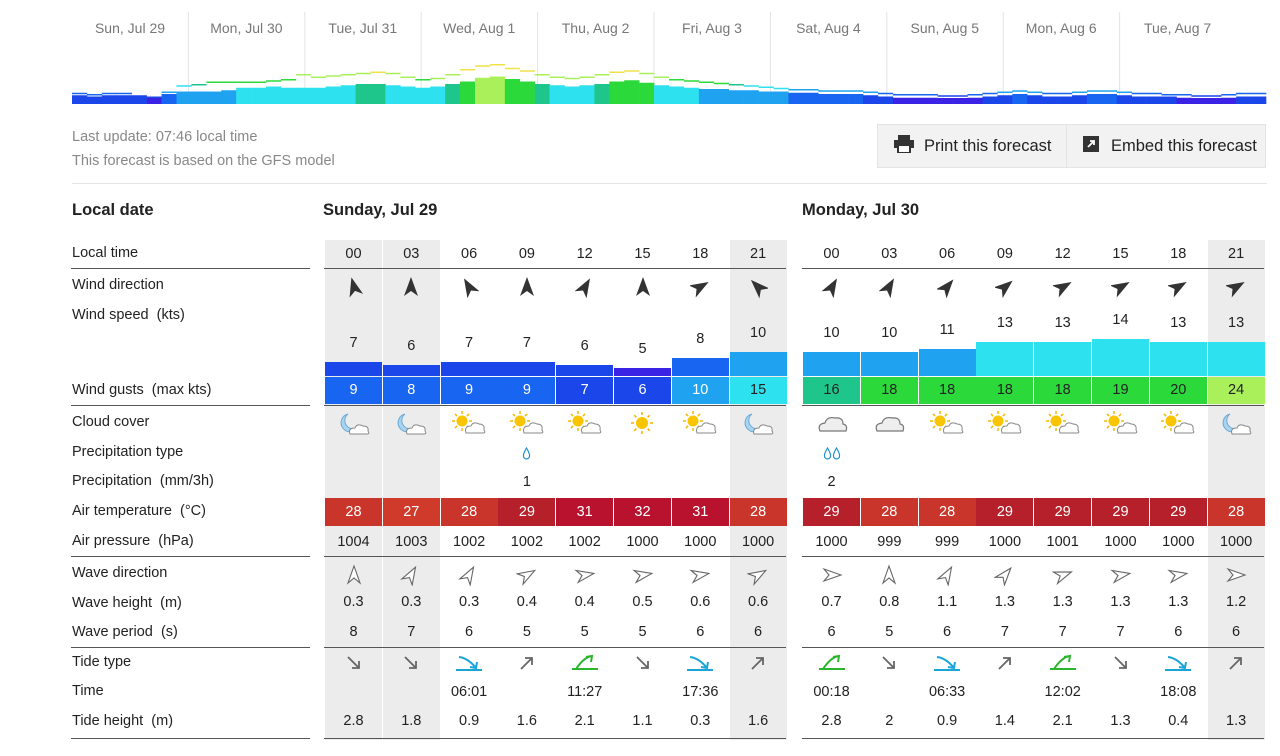 The width and height of the screenshot is (1280, 756). What do you see at coordinates (1177, 28) in the screenshot?
I see `overview-day-label: Tue, Aug 7` at bounding box center [1177, 28].